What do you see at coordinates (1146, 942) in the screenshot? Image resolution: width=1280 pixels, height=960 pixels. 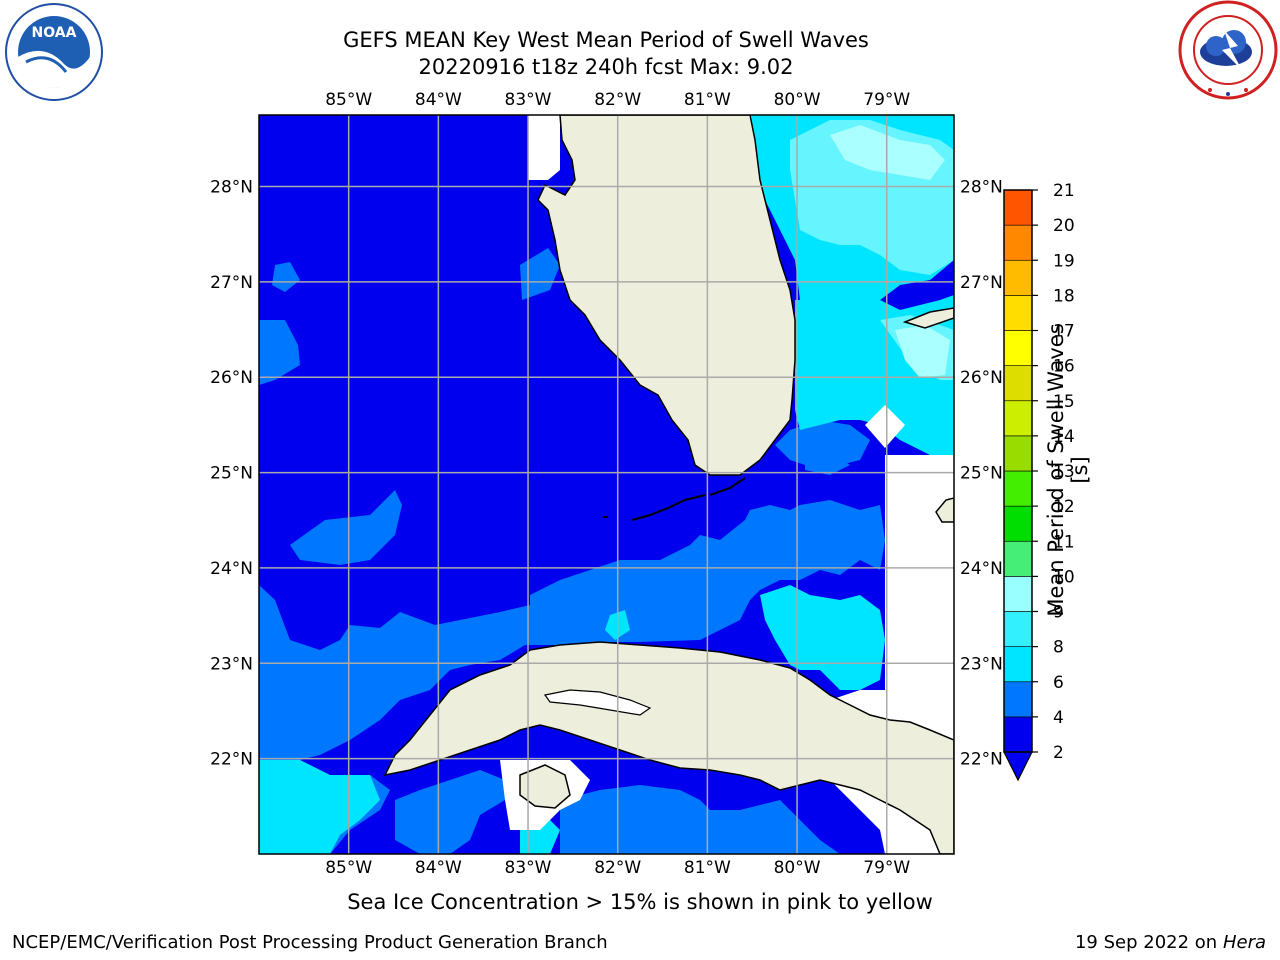 I see `footer-date-text: 19 Sep 2022 on` at bounding box center [1146, 942].